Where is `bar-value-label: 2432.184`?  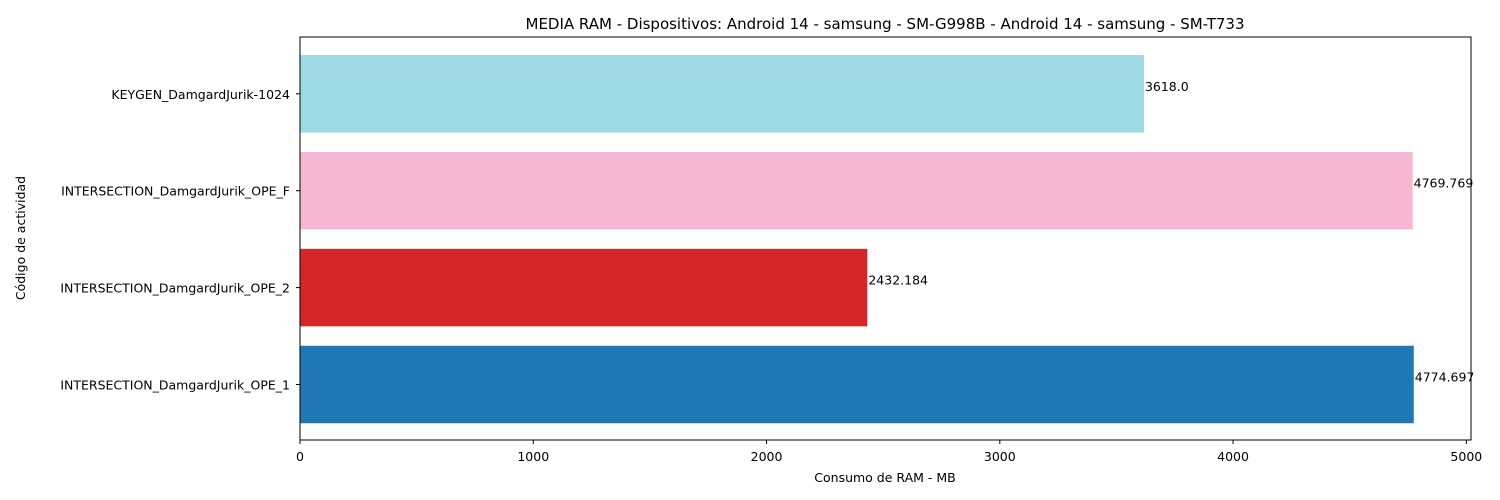
bar-value-label: 2432.184 is located at coordinates (898, 280).